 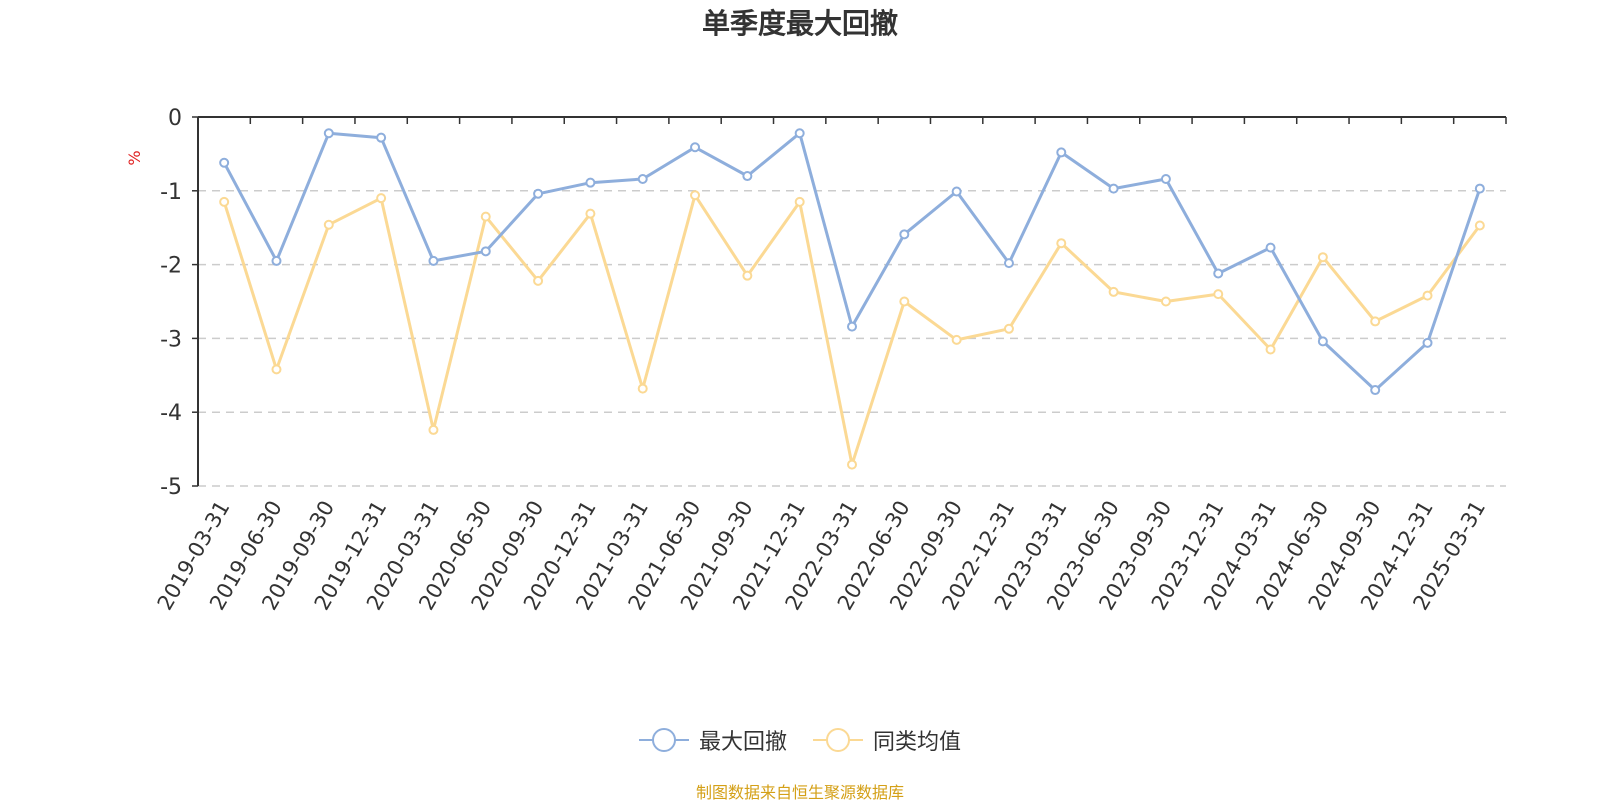 What do you see at coordinates (171, 192) in the screenshot?
I see `y-tick-label: -1` at bounding box center [171, 192].